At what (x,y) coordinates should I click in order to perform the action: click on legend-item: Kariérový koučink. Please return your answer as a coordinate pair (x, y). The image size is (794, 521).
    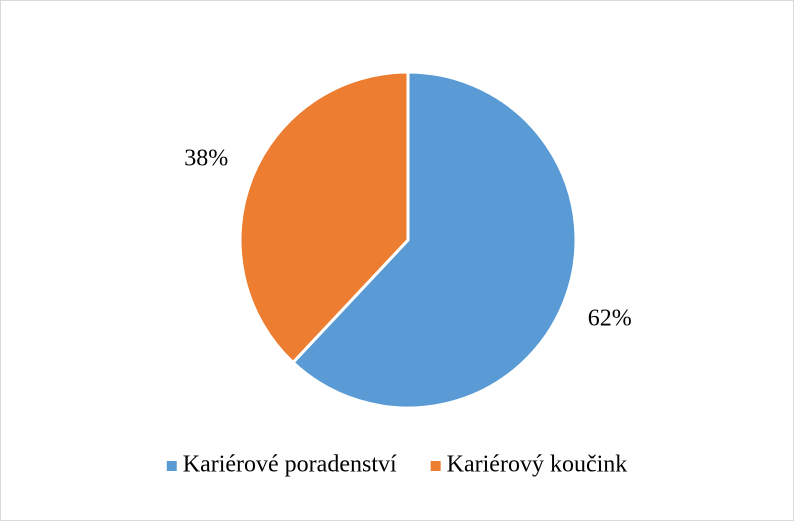
    Looking at the image, I should click on (529, 465).